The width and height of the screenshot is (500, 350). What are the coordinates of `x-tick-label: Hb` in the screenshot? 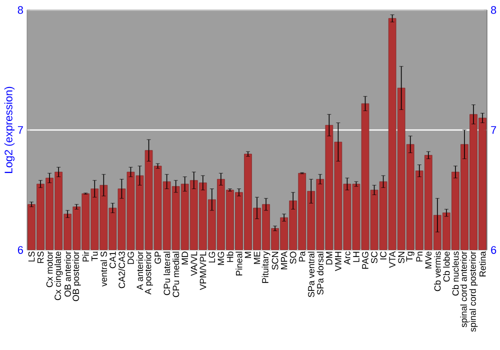 It's located at (230, 257).